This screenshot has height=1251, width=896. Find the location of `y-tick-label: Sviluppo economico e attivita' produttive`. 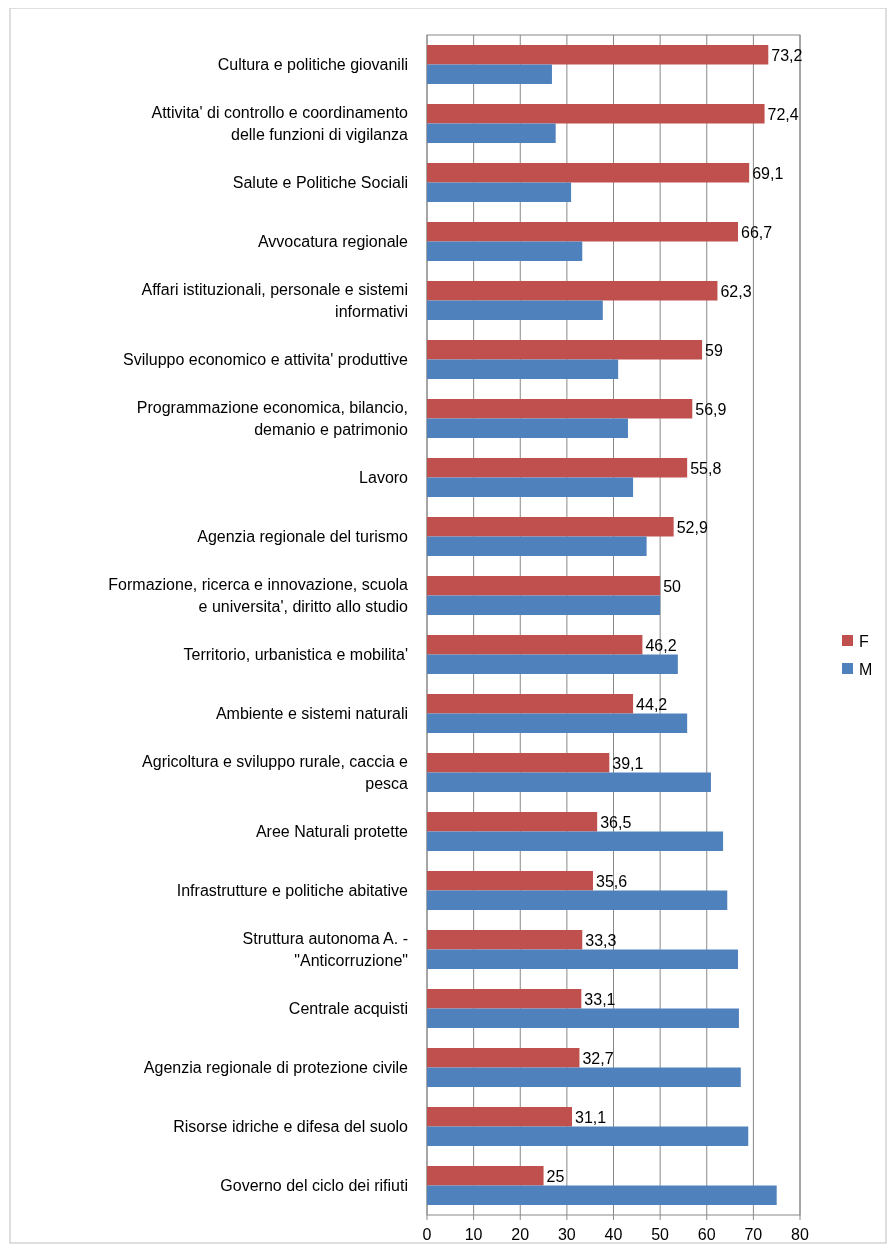

y-tick-label: Sviluppo economico e attivita' produttive is located at coordinates (266, 359).